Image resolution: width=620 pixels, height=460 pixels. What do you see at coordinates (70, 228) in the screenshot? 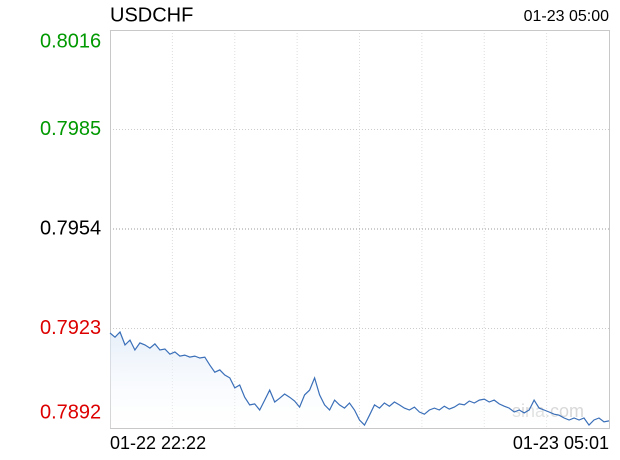
I see `y-tick-label: 0.7954` at bounding box center [70, 228].